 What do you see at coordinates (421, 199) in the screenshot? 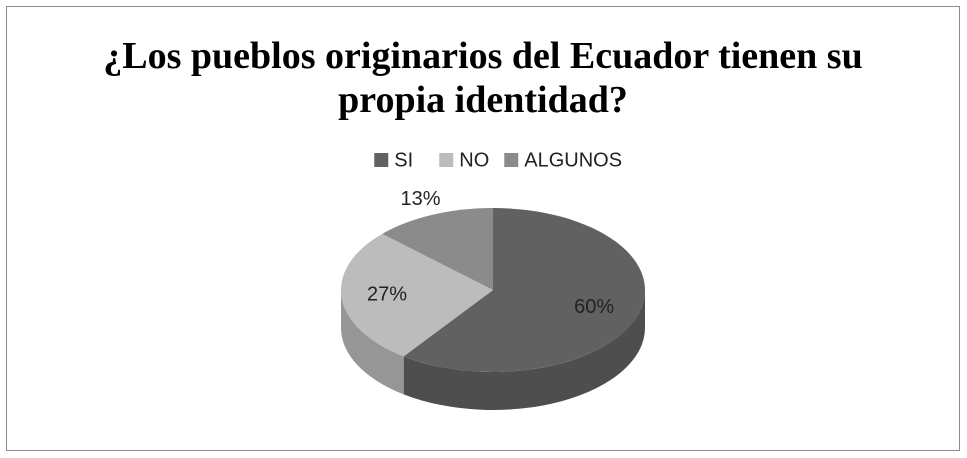
I see `data-label: 13%` at bounding box center [421, 199].